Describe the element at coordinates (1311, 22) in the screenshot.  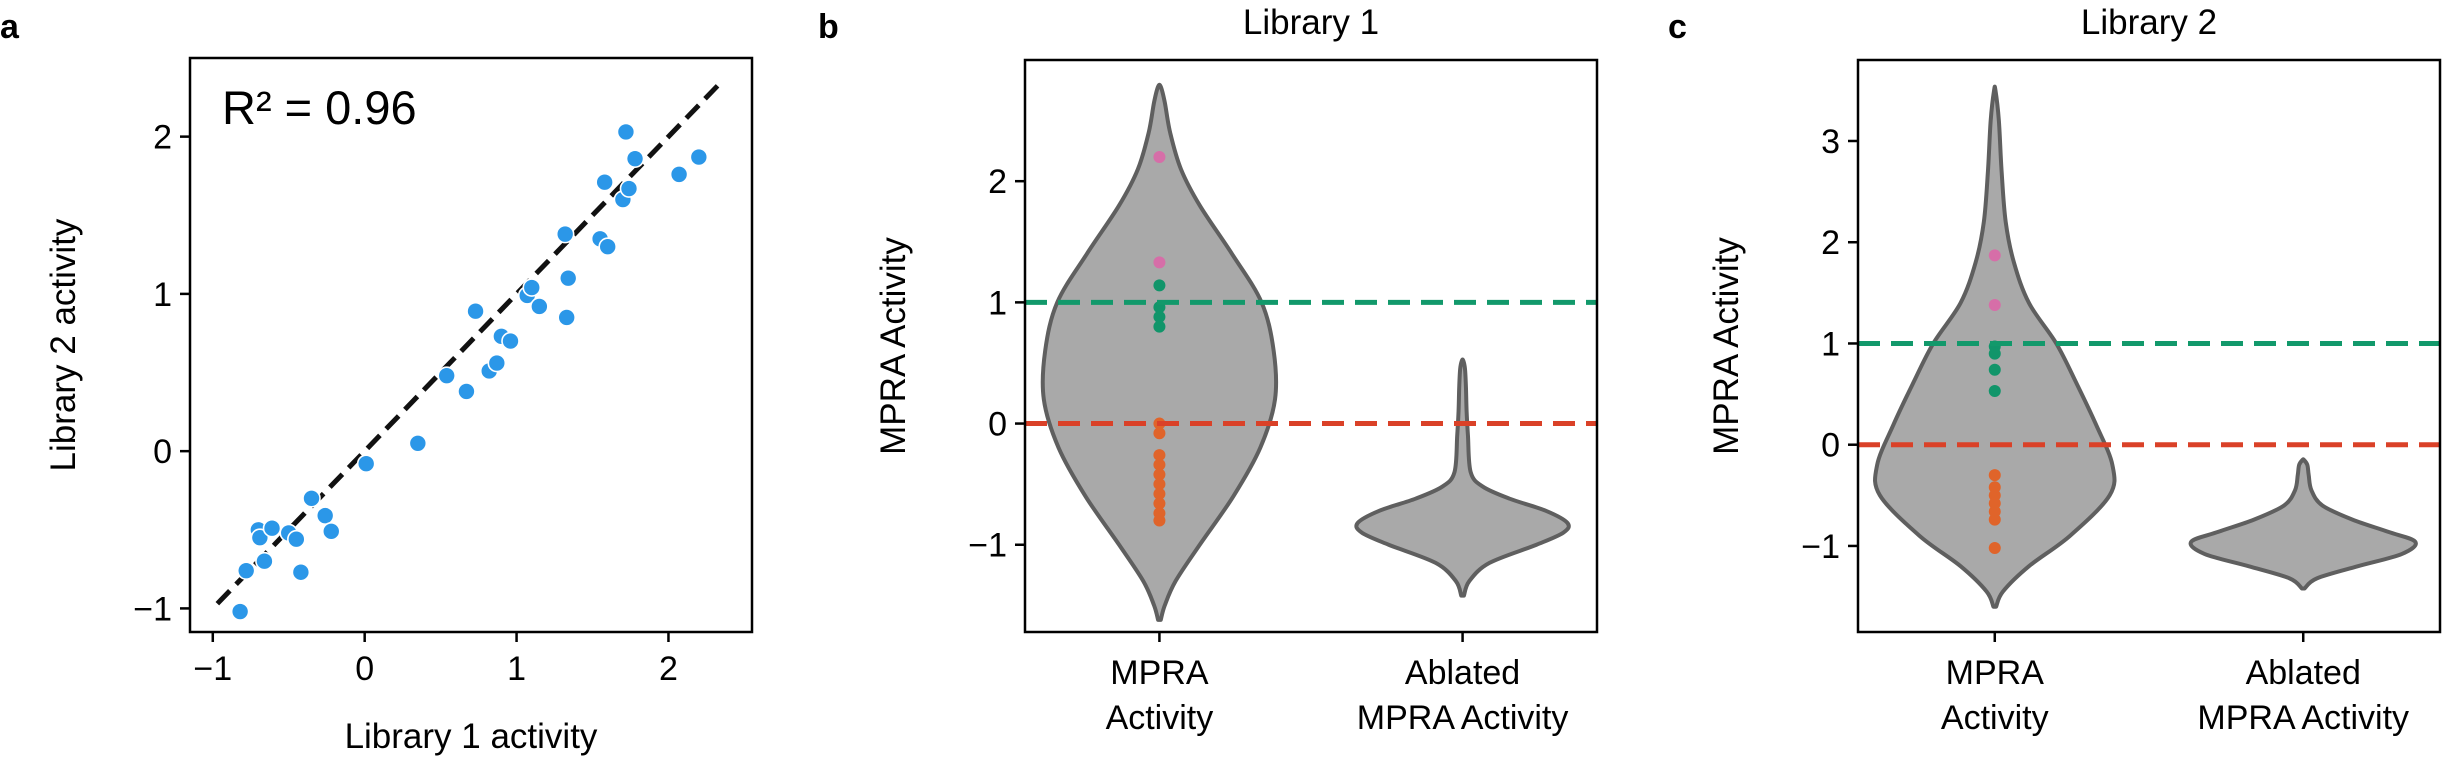
I see `chart-title: Library 1` at that location.